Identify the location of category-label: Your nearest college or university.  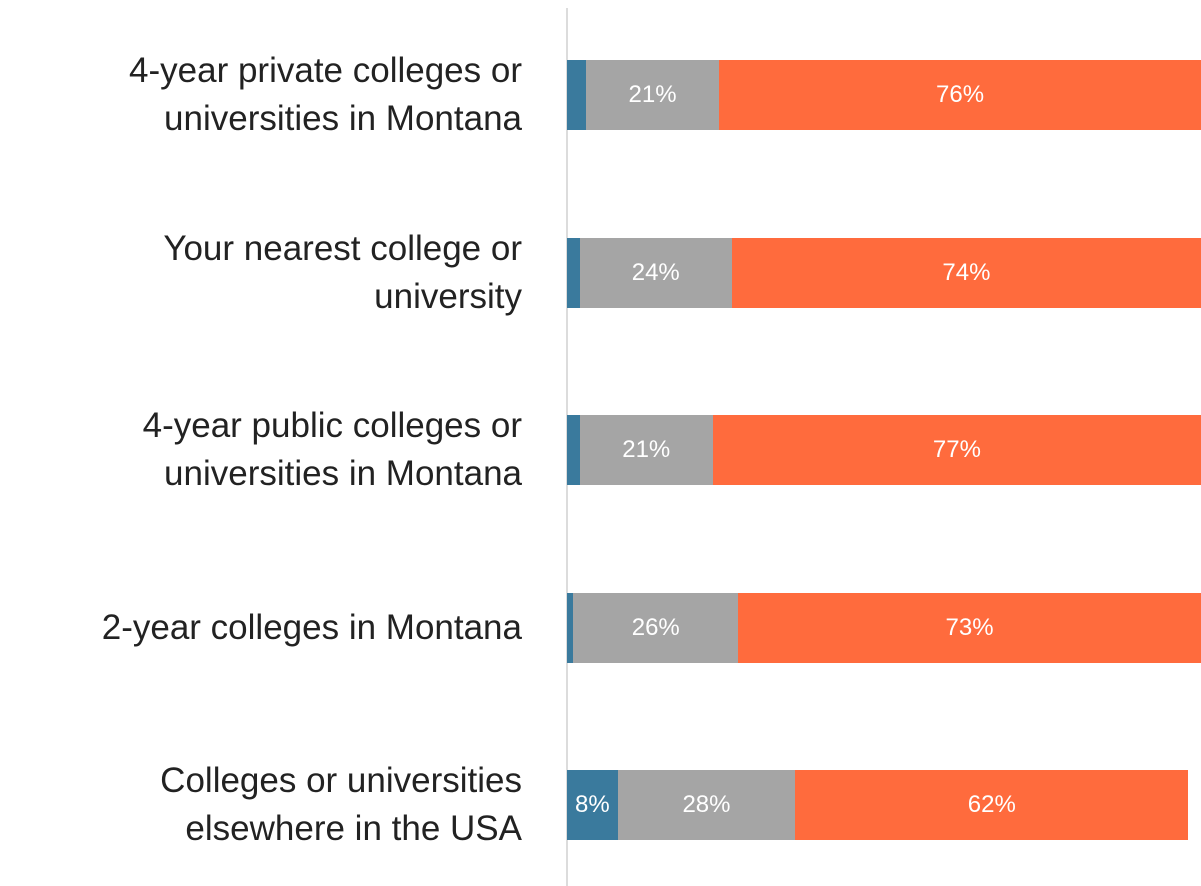
(342, 272).